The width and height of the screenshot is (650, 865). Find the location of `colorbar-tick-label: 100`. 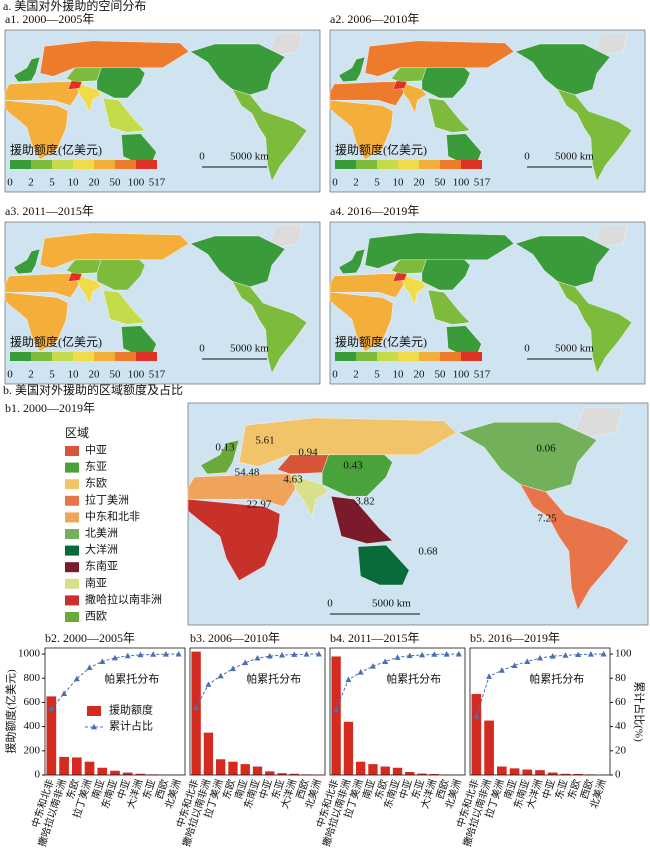

colorbar-tick-label: 100 is located at coordinates (136, 375).